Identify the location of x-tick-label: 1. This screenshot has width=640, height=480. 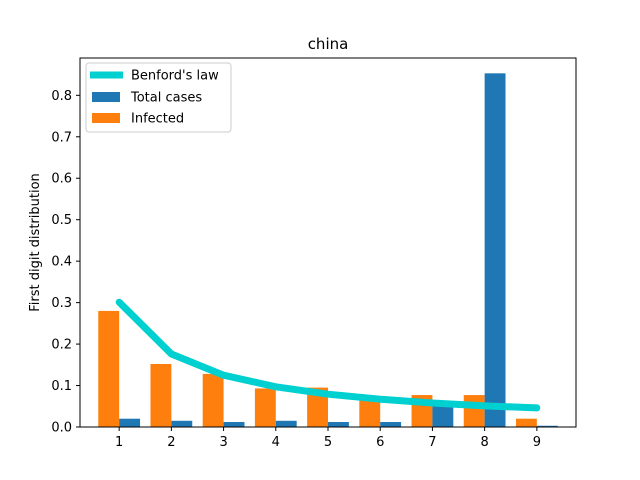
(119, 442).